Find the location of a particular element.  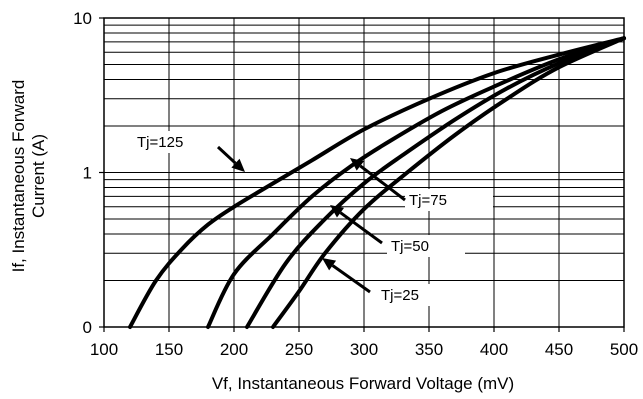

x-axis-title: Vf, Instantaneous Forward Voltage (mV) is located at coordinates (363, 383).